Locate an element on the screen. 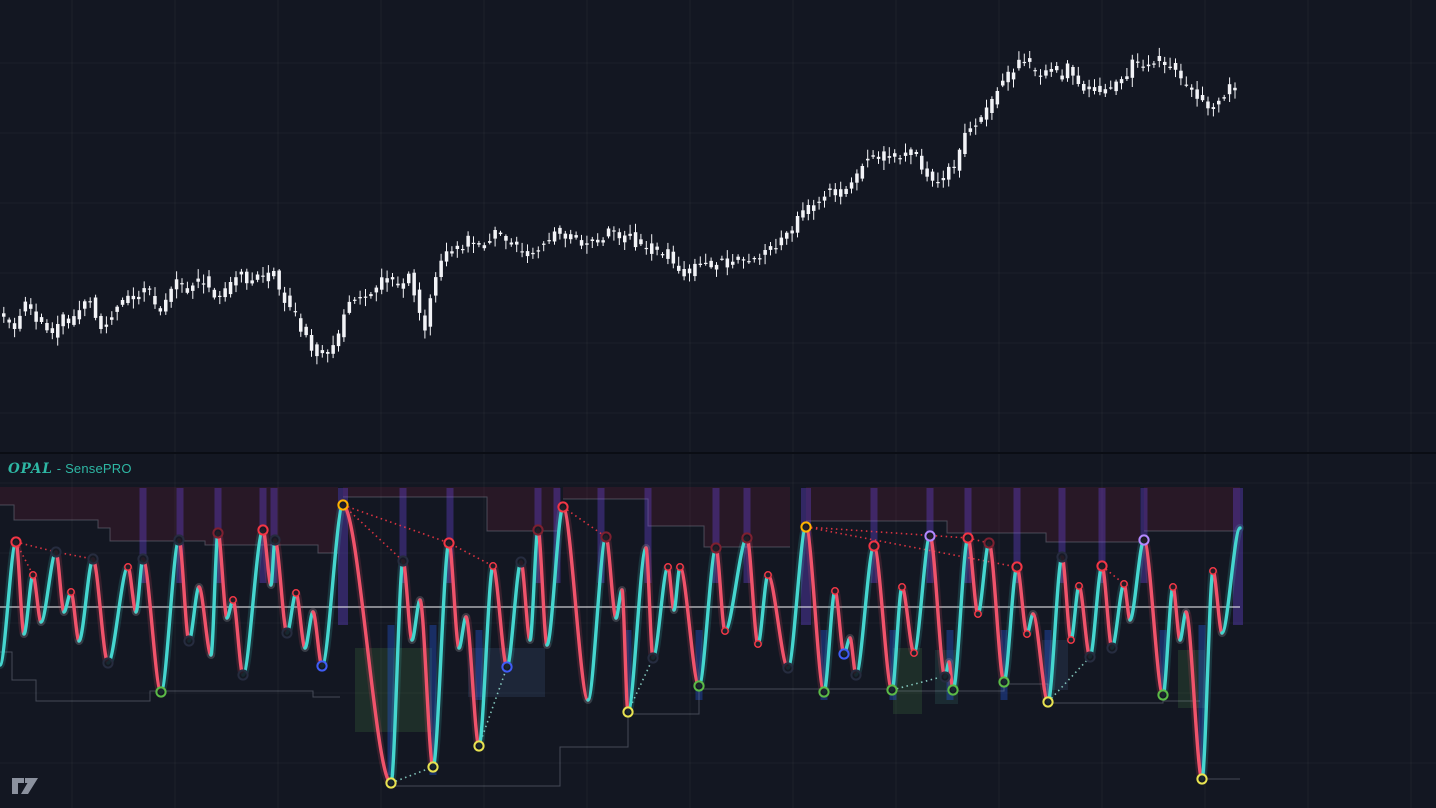 The image size is (1436, 808). indicator-suffix: SensePRO is located at coordinates (98, 468).